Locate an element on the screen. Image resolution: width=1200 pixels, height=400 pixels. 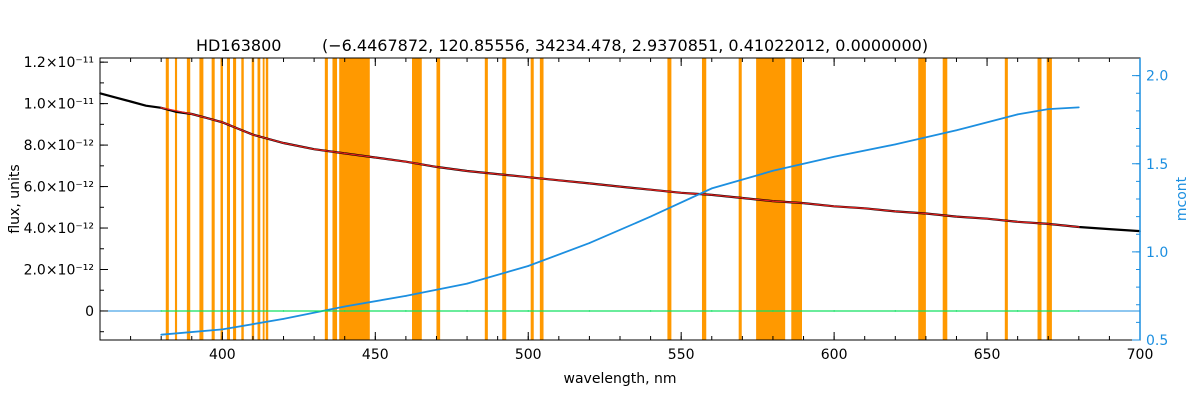
x-tick-label: 600 is located at coordinates (834, 355).